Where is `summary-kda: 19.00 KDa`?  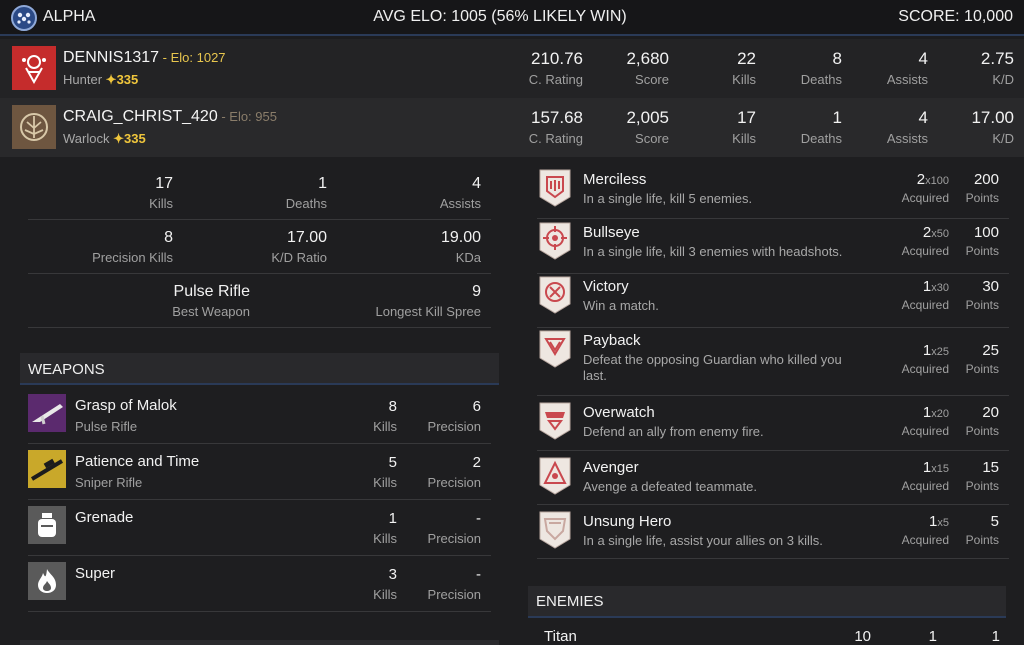
summary-kda: 19.00 KDa is located at coordinates (460, 247).